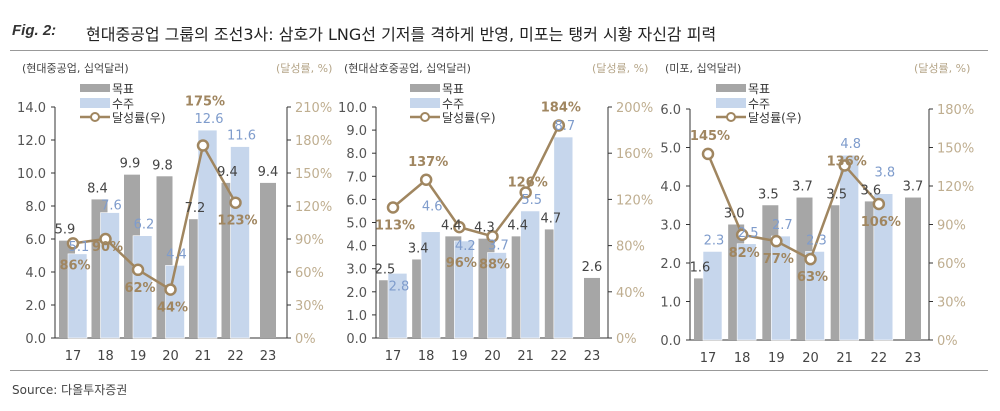  What do you see at coordinates (176, 254) in the screenshot?
I see `chart1-orders-label: 4.4` at bounding box center [176, 254].